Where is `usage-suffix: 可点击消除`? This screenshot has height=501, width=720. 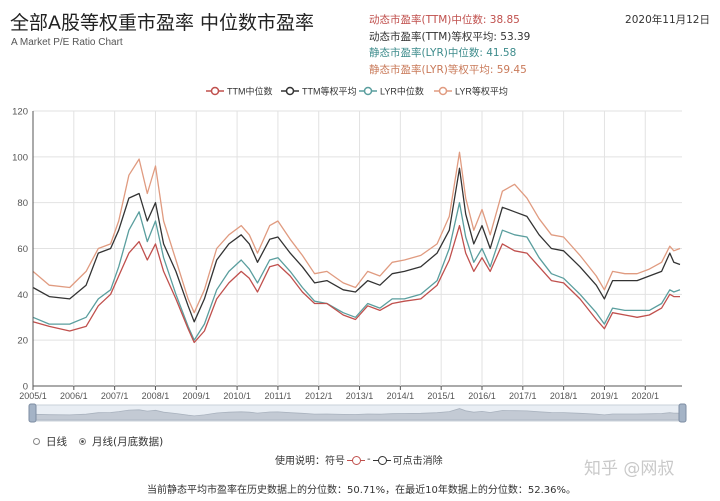 usage-suffix: 可点击消除 is located at coordinates (417, 461).